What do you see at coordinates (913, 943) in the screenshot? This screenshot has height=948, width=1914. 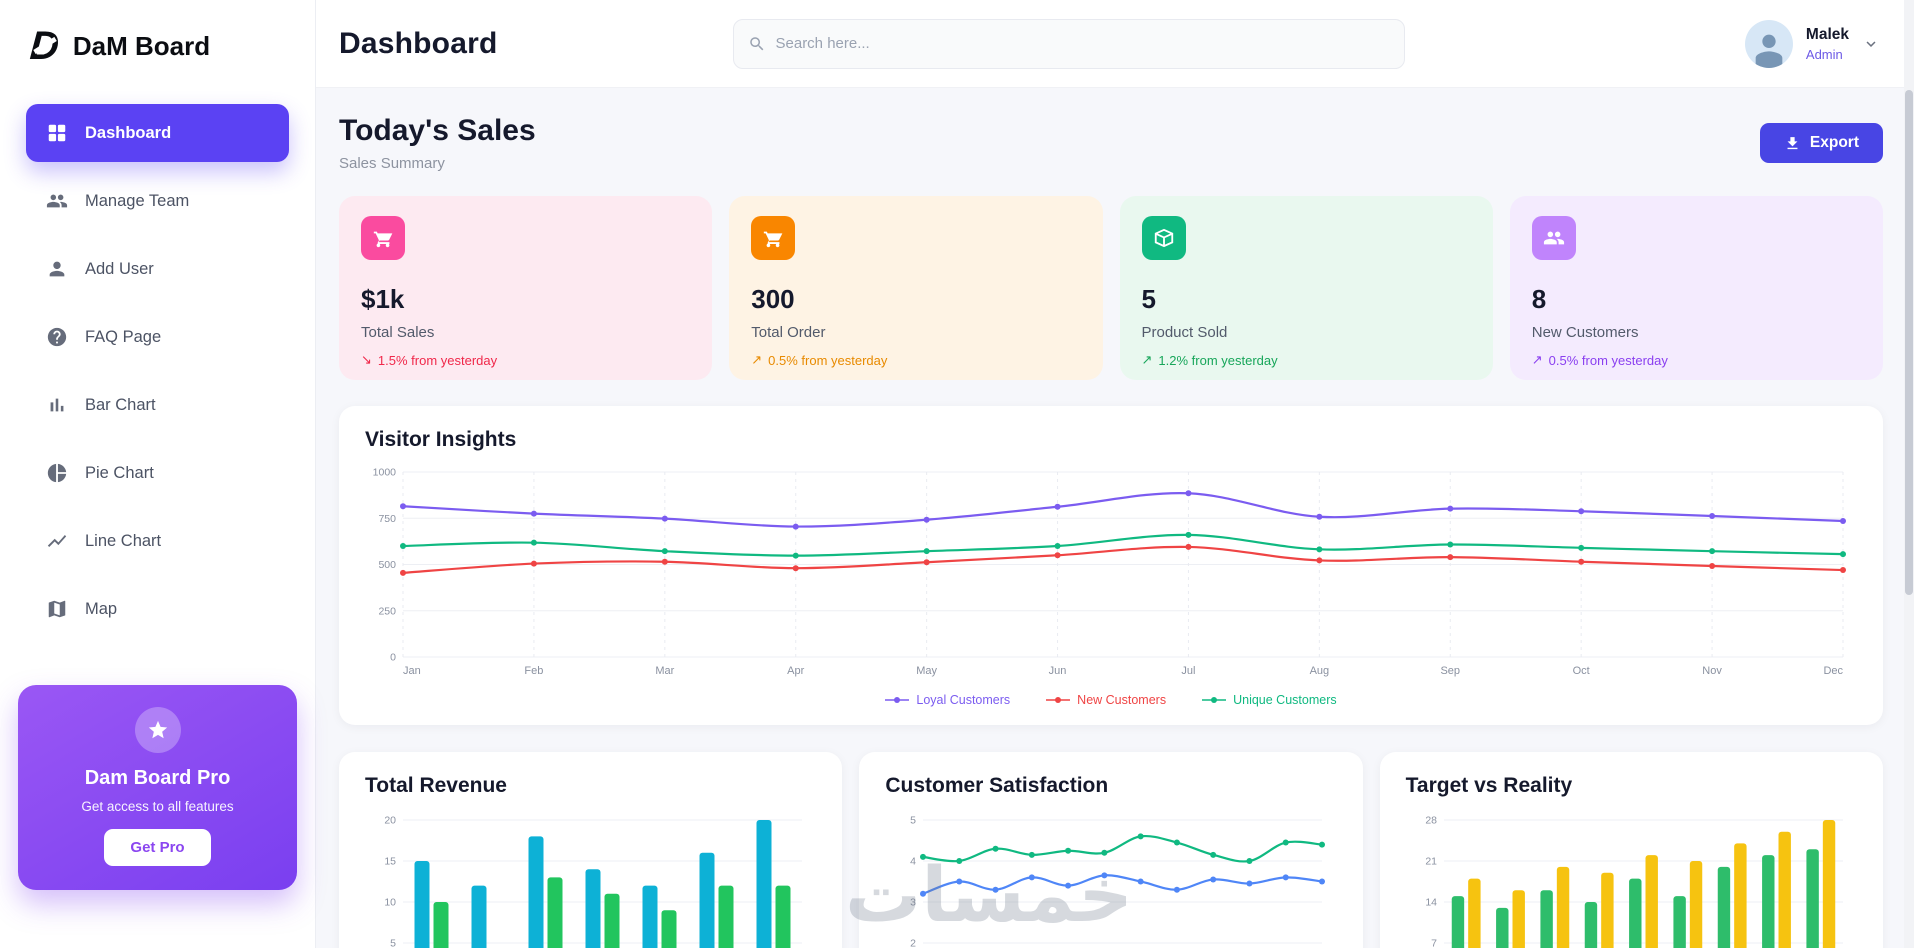 I see `svg-text: 2` at bounding box center [913, 943].